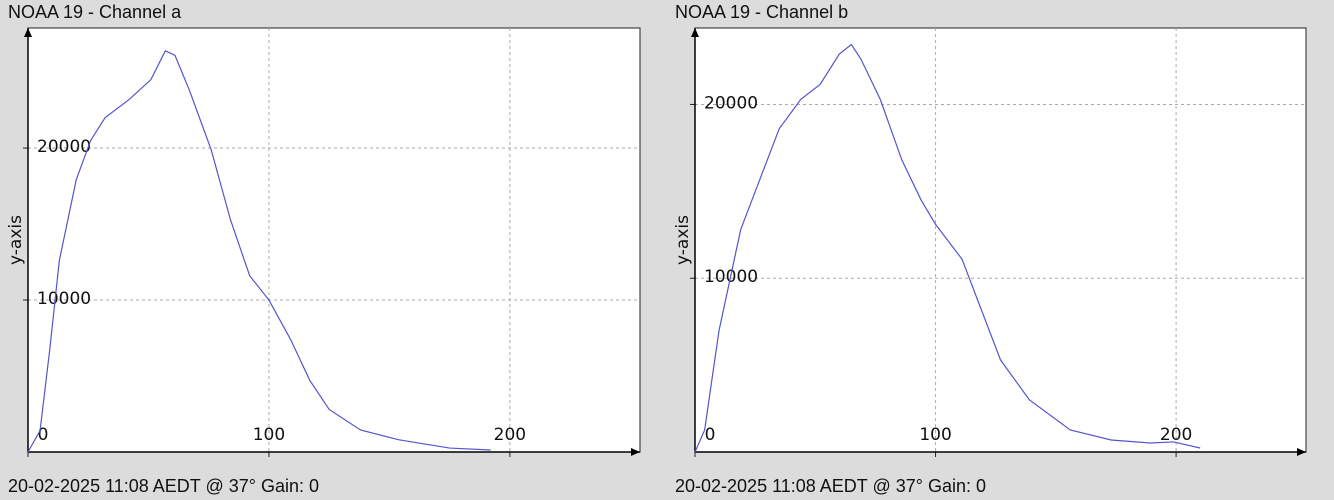 This screenshot has width=1334, height=500. What do you see at coordinates (95, 12) in the screenshot?
I see `chart-title: NOAA 19 - Channel a` at bounding box center [95, 12].